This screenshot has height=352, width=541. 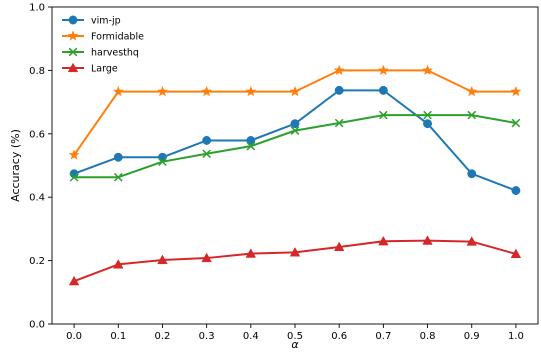 What do you see at coordinates (295, 336) in the screenshot?
I see `x-tick-label: 0.5` at bounding box center [295, 336].